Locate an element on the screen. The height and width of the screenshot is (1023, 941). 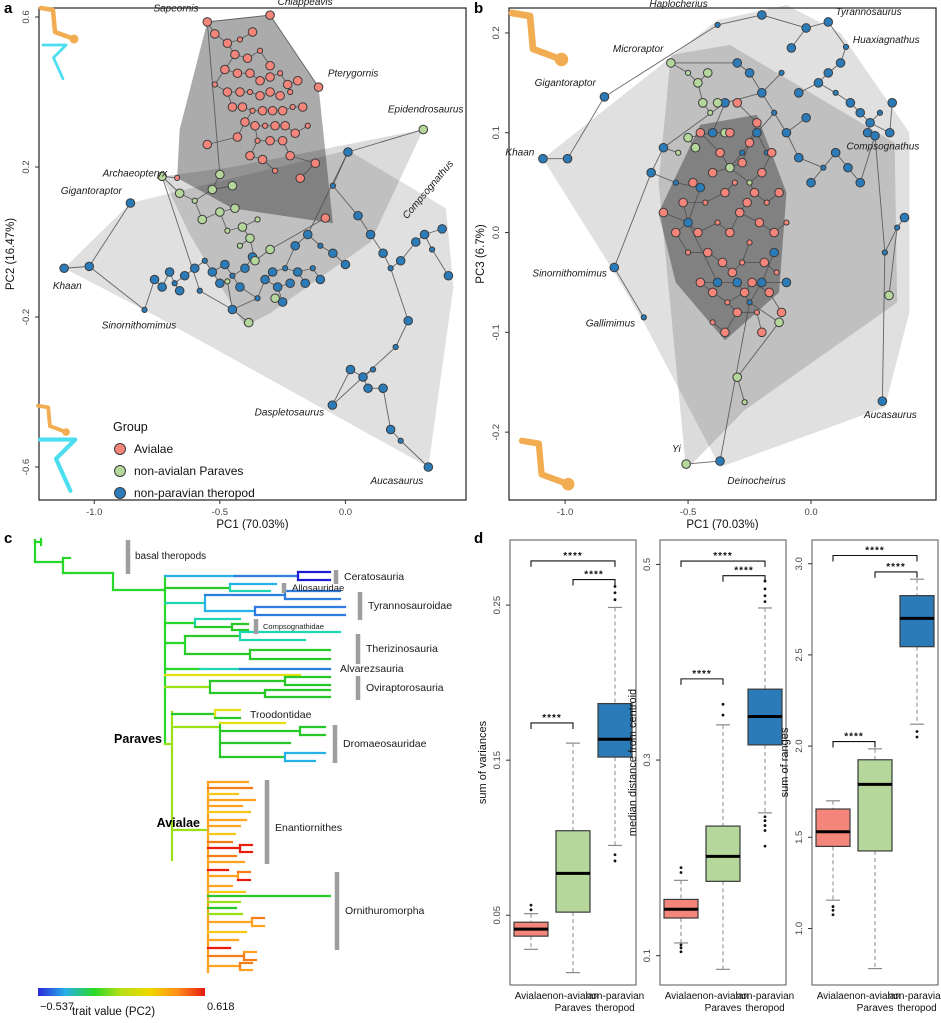
x-tick-label: -1.0 is located at coordinates (94, 512).